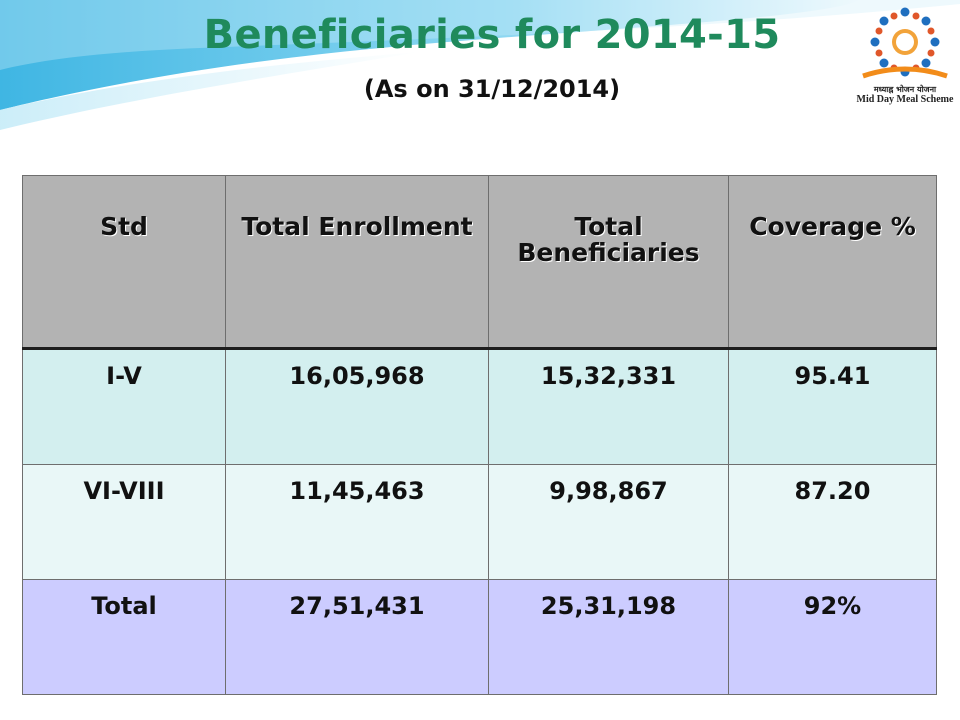 The image size is (960, 720). What do you see at coordinates (832, 262) in the screenshot?
I see `header-coverage: Coverage %` at bounding box center [832, 262].